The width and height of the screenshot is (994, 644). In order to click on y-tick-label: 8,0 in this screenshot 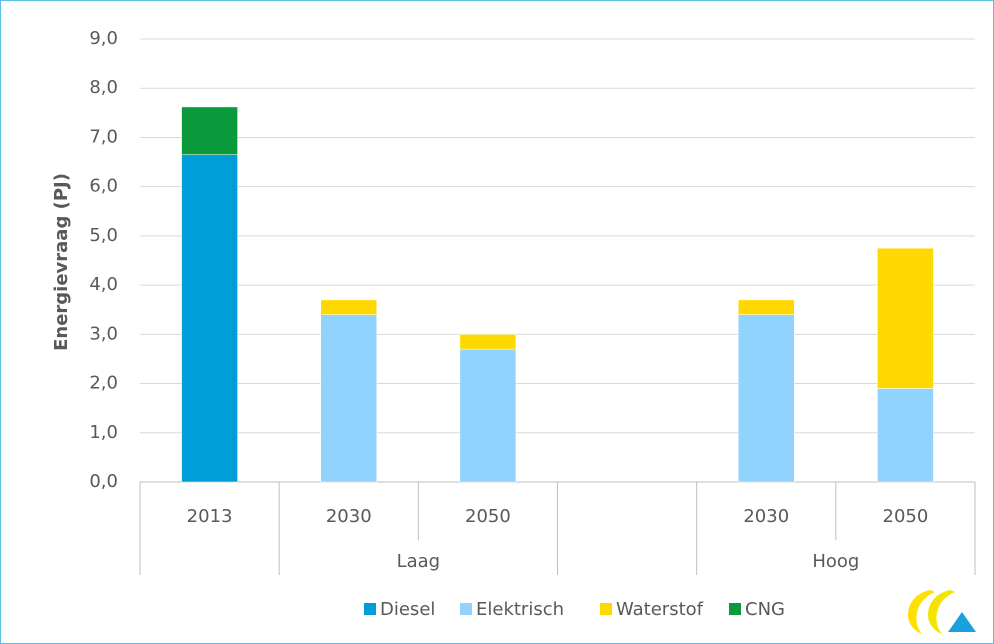, I will do `click(103, 87)`.